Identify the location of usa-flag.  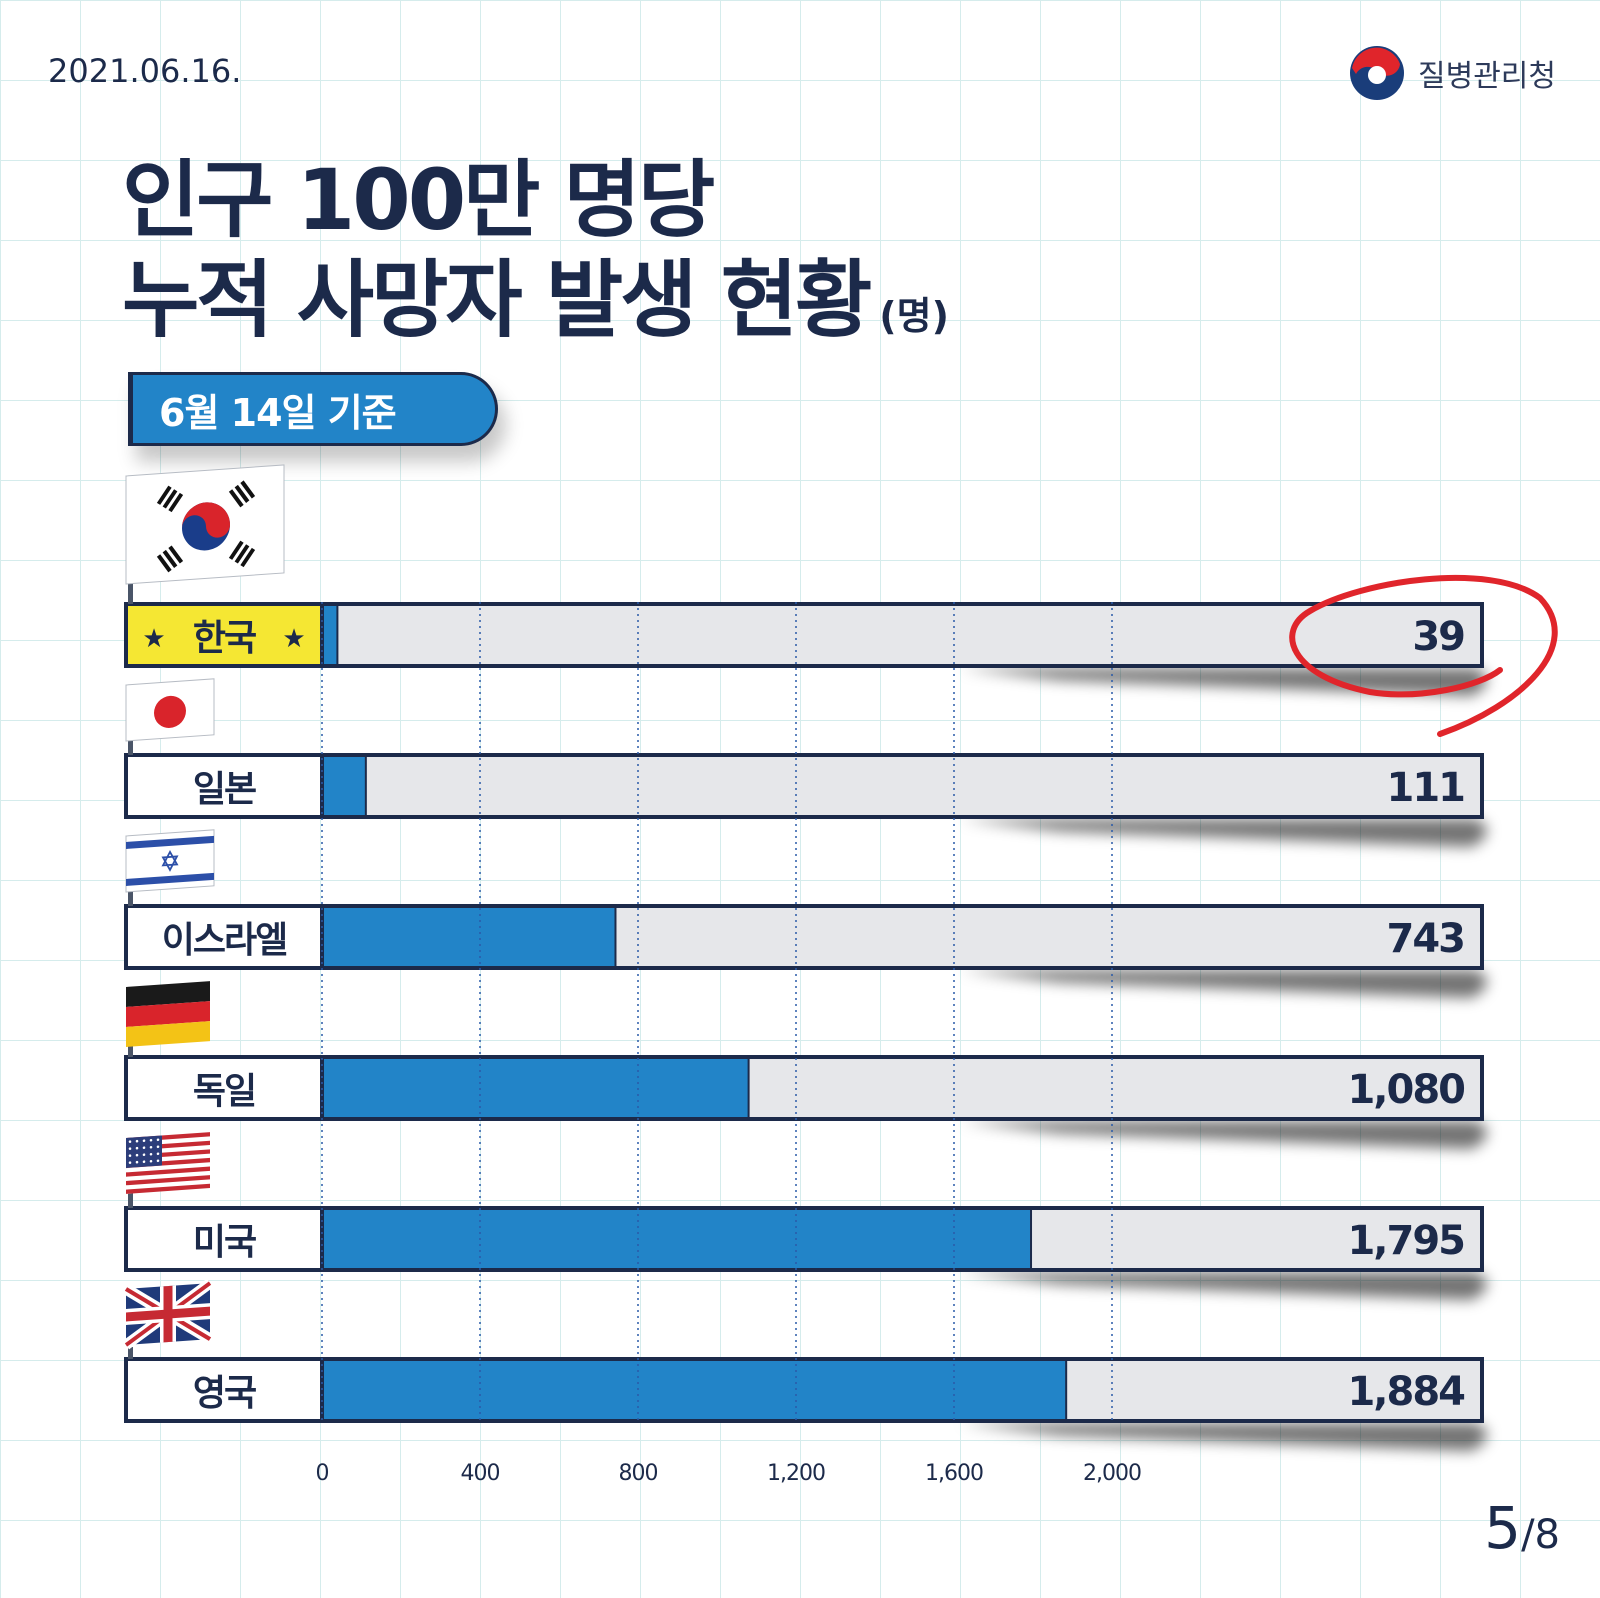
(168, 1163).